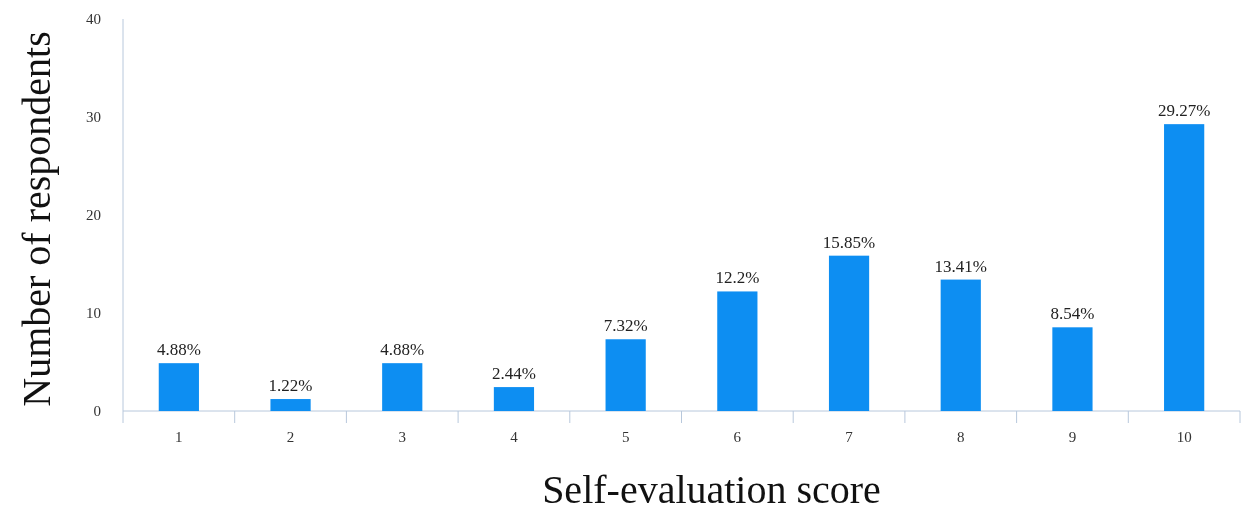 The width and height of the screenshot is (1256, 517). Describe the element at coordinates (625, 326) in the screenshot. I see `data-label: 7.32%` at that location.